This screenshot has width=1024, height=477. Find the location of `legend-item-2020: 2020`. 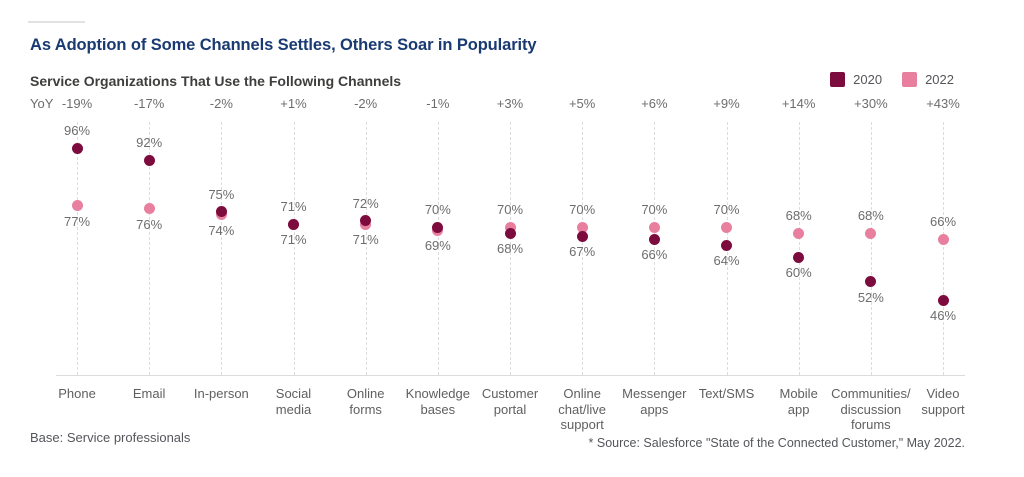

legend-item-2020: 2020 is located at coordinates (856, 79).